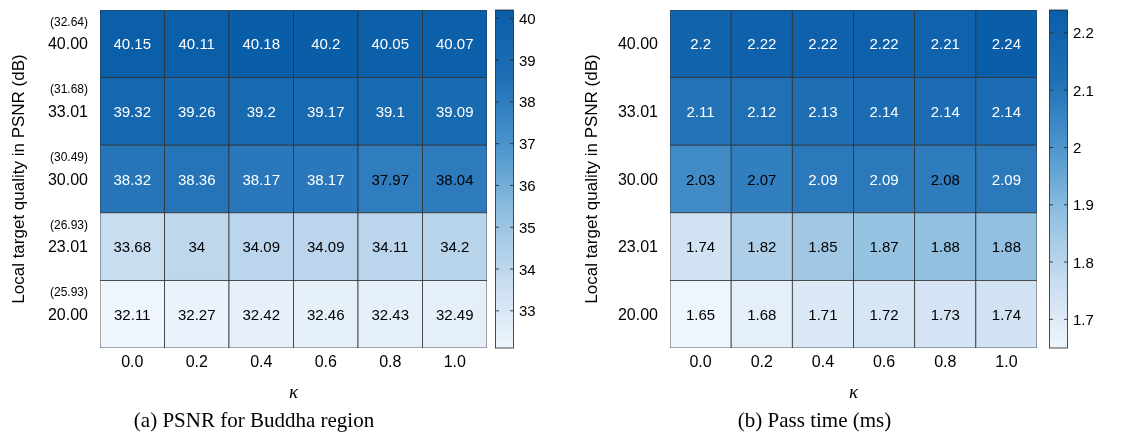 This screenshot has width=1126, height=440. Describe the element at coordinates (527, 144) in the screenshot. I see `color-bar-label: 37` at that location.